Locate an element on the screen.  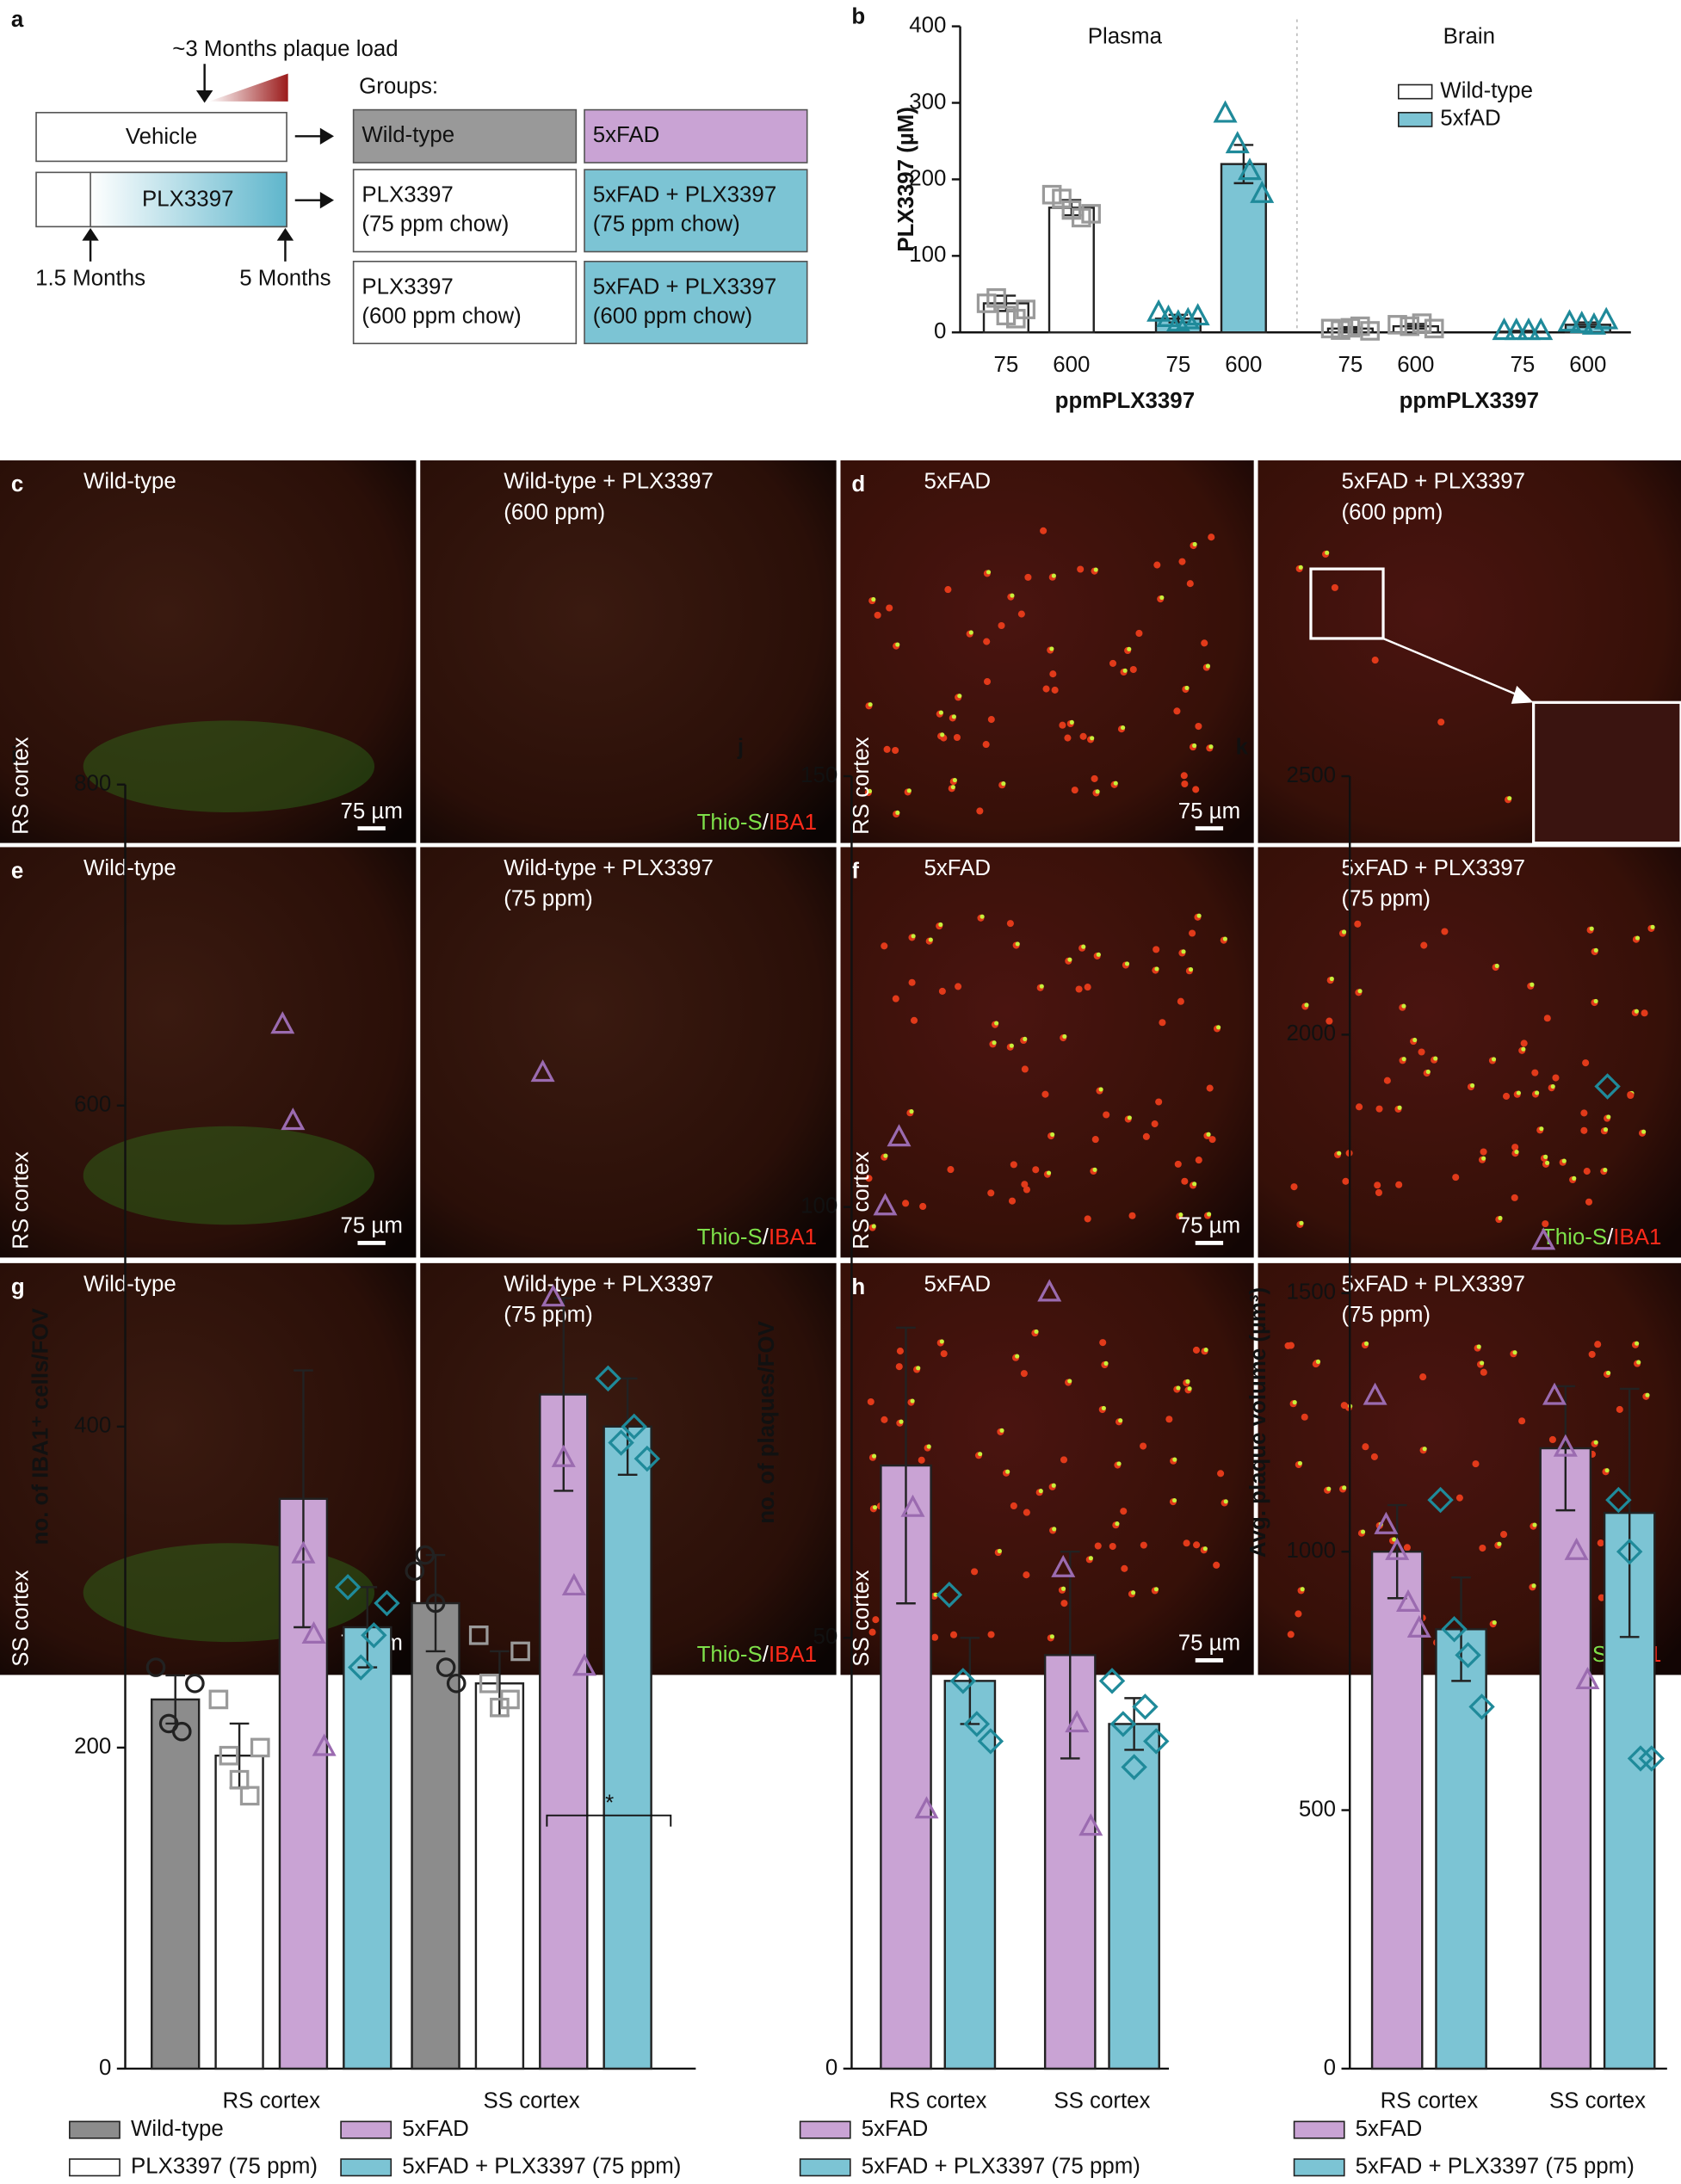
image-title: (600 ppm) is located at coordinates (554, 512).